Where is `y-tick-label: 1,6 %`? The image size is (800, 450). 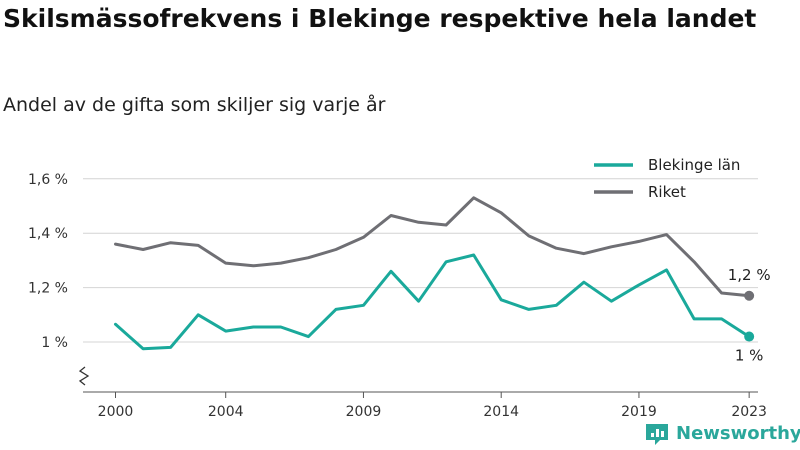
y-tick-label: 1,6 % is located at coordinates (48, 180).